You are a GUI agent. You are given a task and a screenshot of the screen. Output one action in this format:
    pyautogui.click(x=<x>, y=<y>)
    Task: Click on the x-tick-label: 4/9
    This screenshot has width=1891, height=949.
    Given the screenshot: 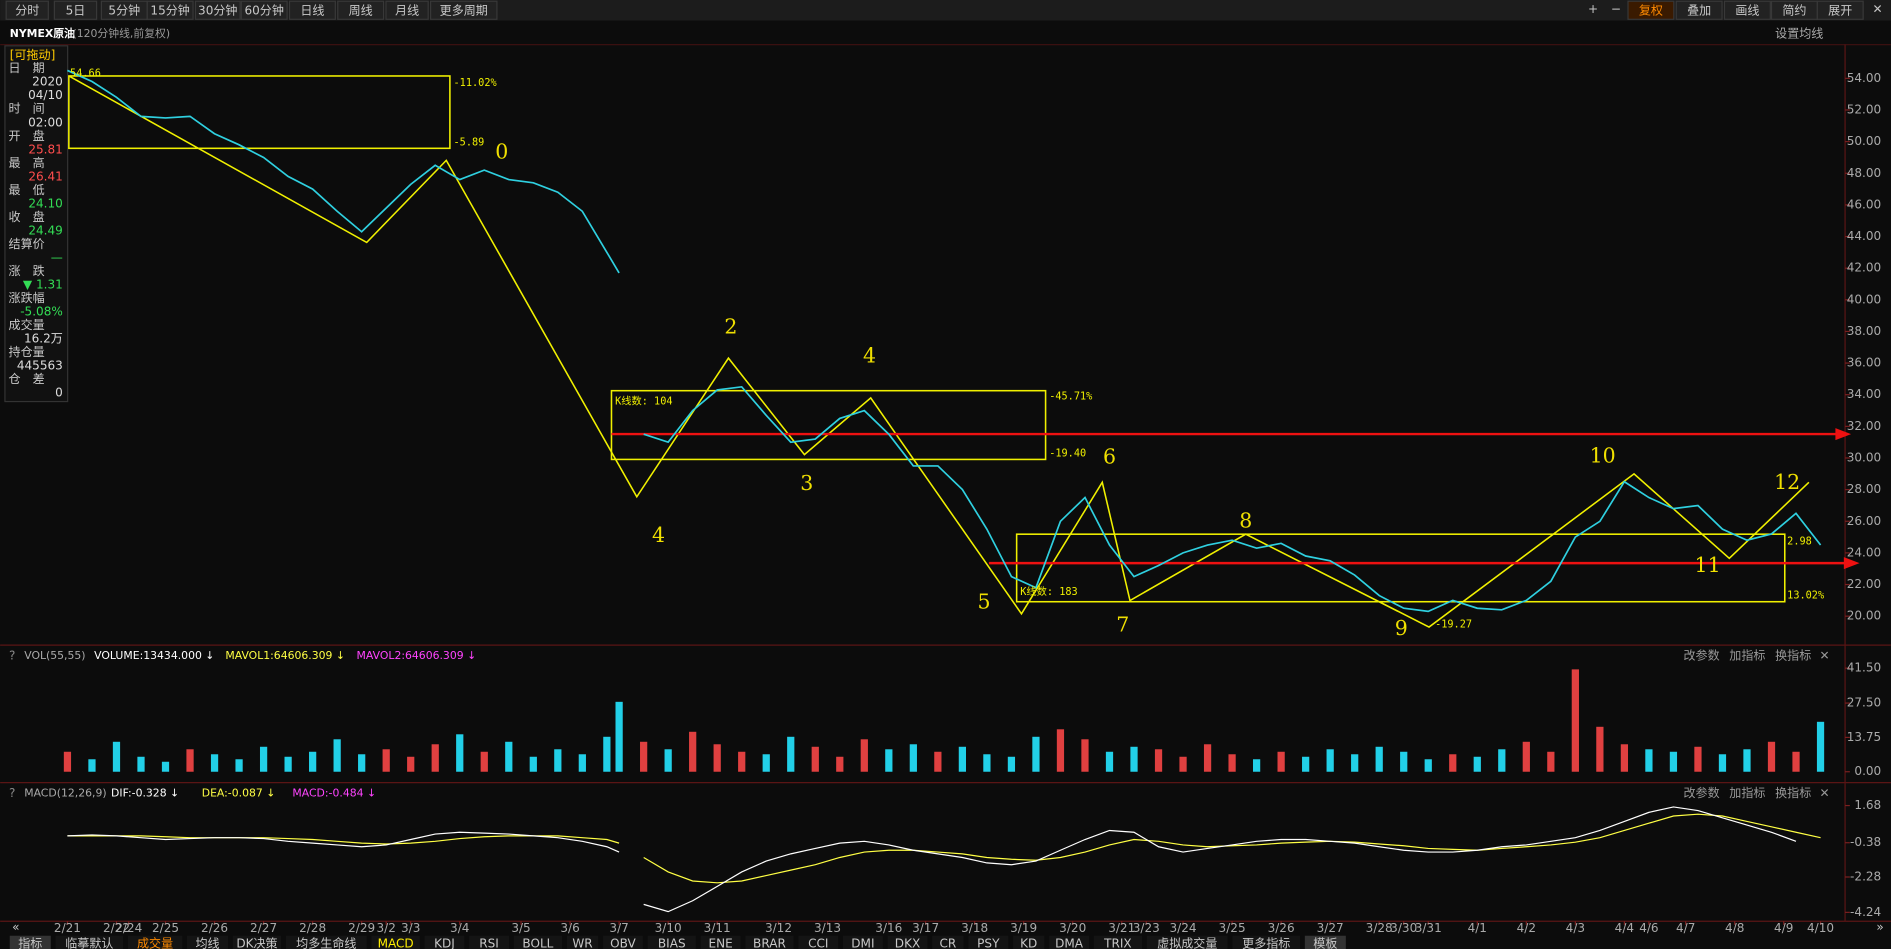 What is the action you would take?
    pyautogui.click(x=1783, y=928)
    